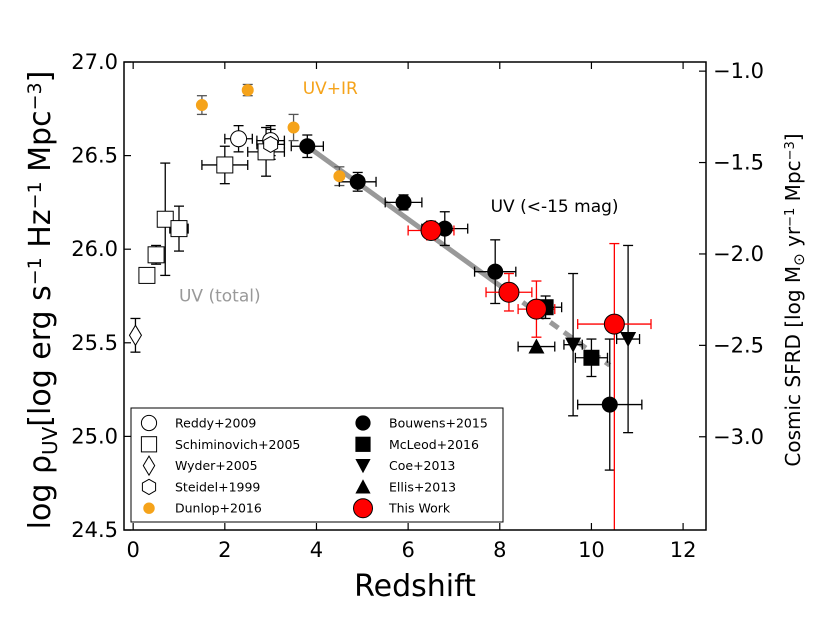 The height and width of the screenshot is (623, 830). What do you see at coordinates (793, 239) in the screenshot?
I see `y2-axis-title-mid: yr` at bounding box center [793, 239].